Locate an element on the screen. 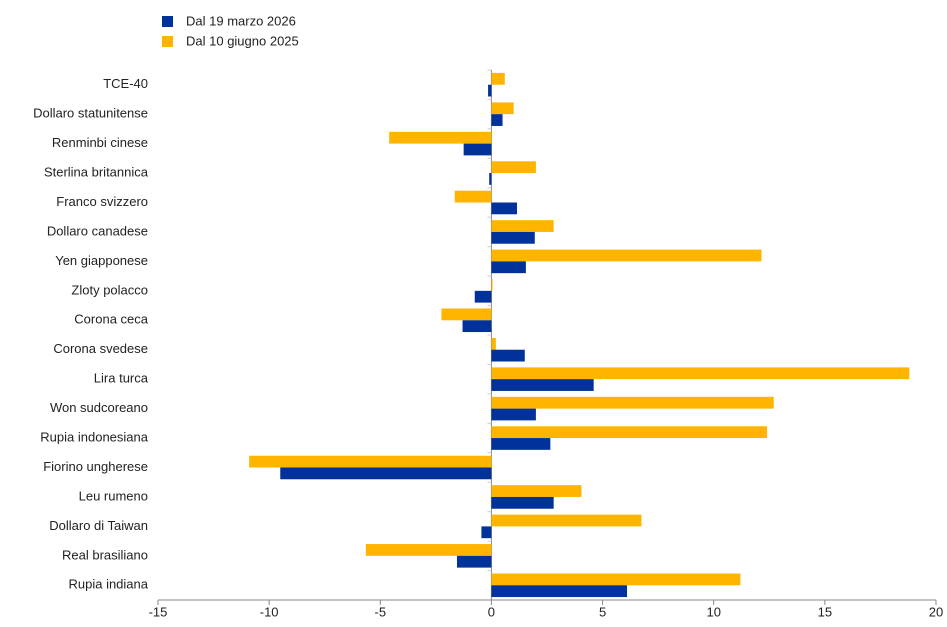 Image resolution: width=947 pixels, height=627 pixels. y-tick-label: Corona svedese is located at coordinates (100, 348).